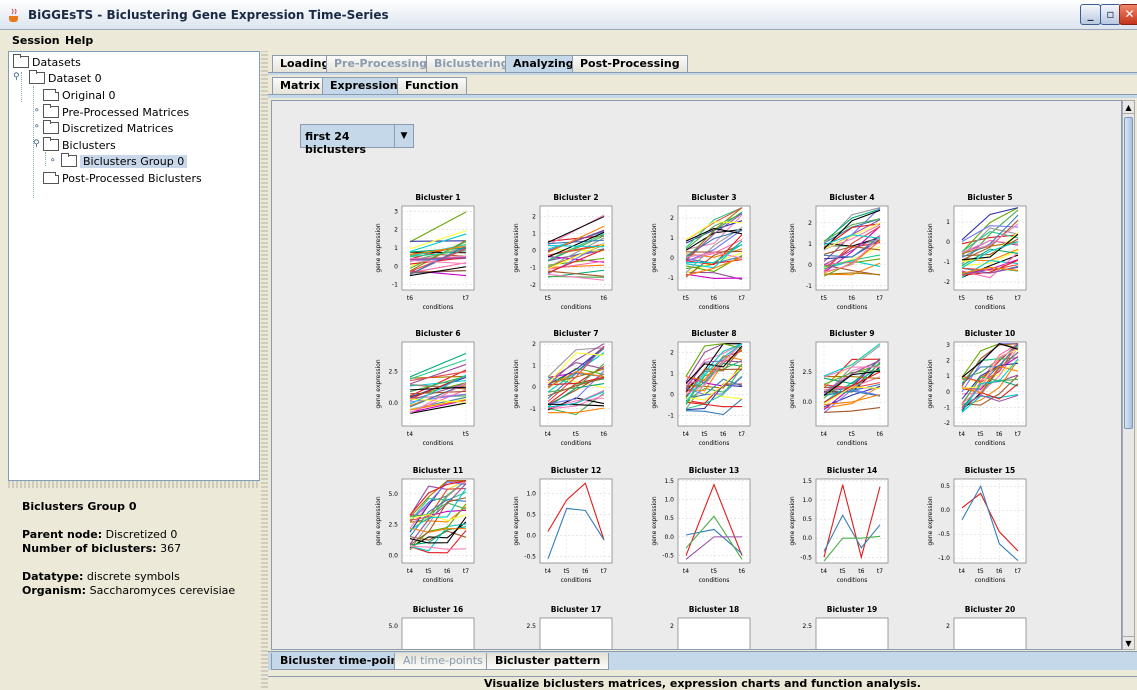  I want to click on tree-item-original-0: Original 0, so click(79, 95).